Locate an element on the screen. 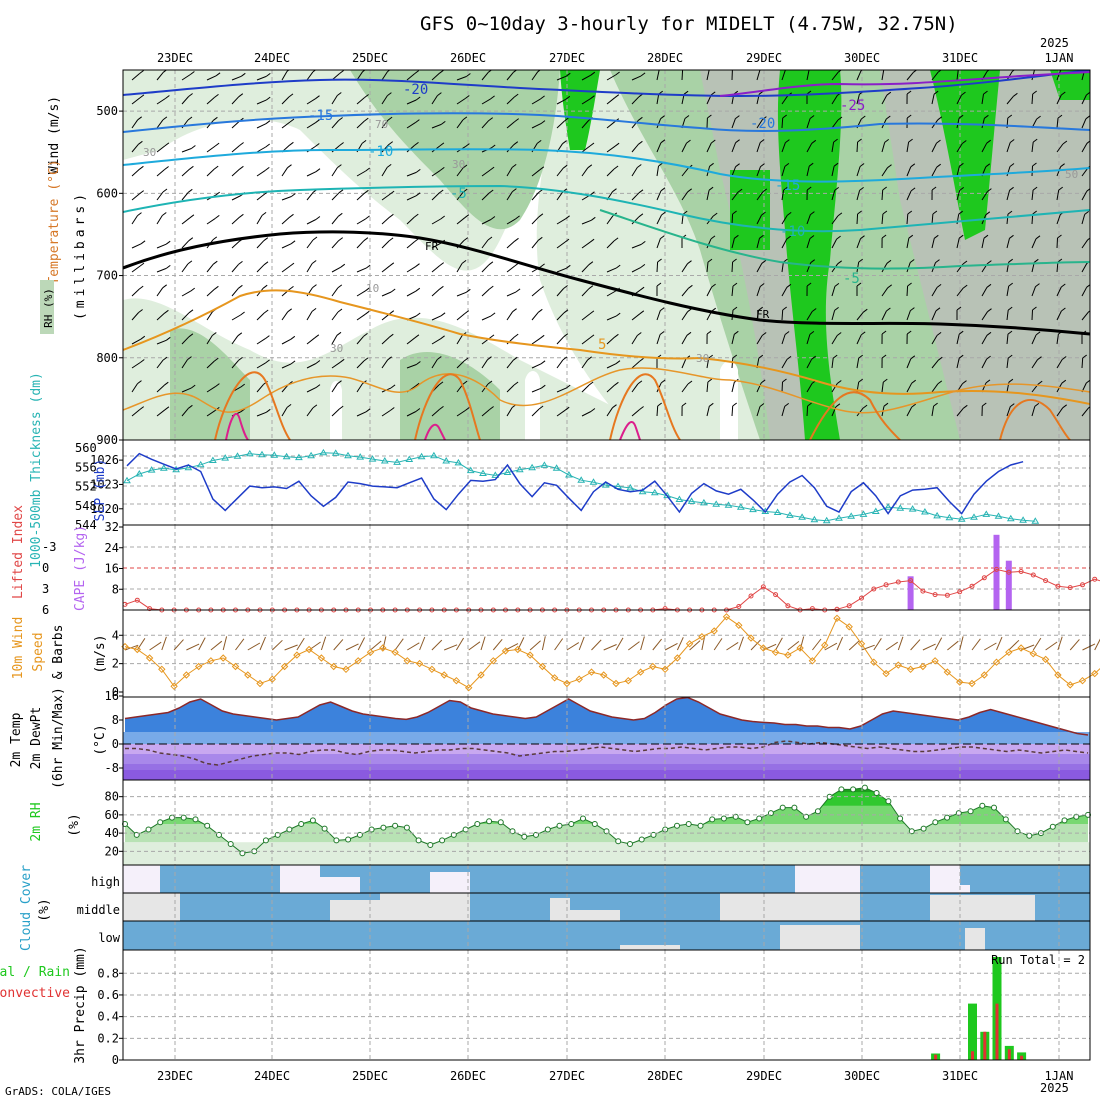  precip-conv-bar is located at coordinates (985, 1045).